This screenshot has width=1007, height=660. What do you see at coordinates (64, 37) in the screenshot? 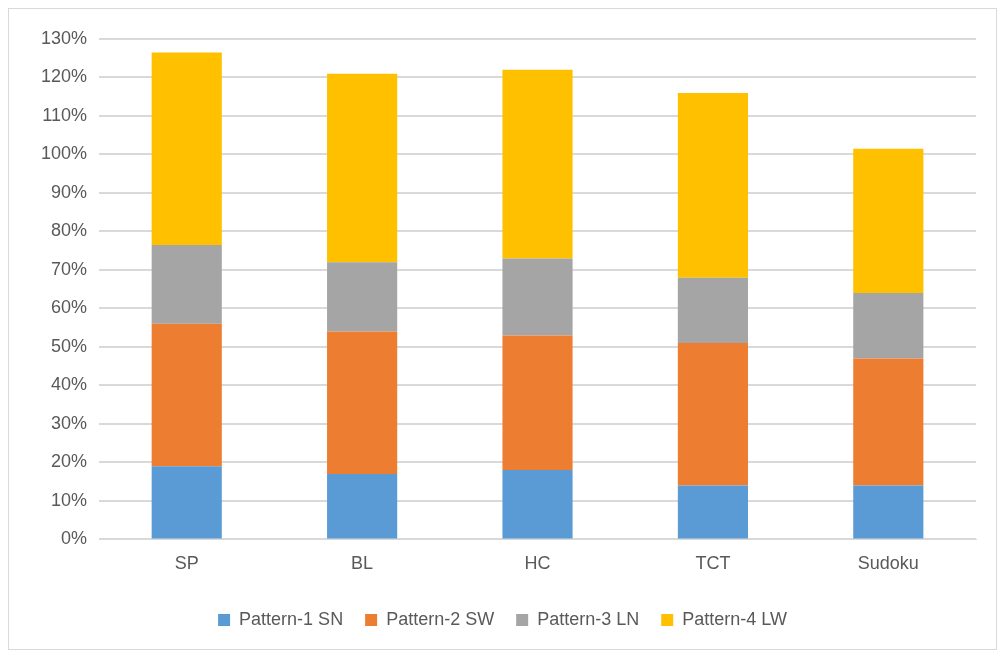
I see `y-tick-label: 130%` at bounding box center [64, 37].